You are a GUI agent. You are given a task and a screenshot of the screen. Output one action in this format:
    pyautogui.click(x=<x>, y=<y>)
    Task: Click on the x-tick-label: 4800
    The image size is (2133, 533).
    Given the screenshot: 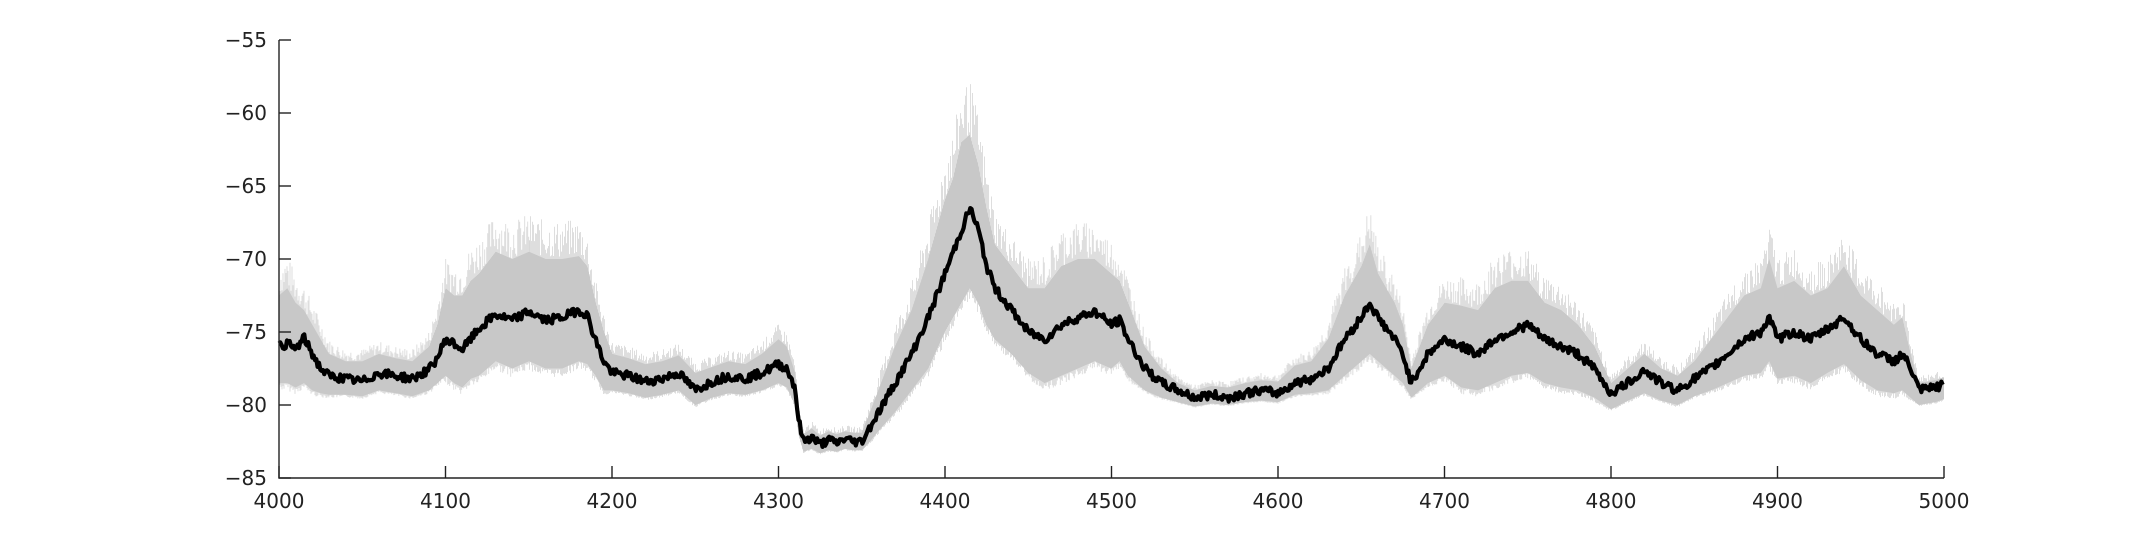 What is the action you would take?
    pyautogui.click(x=1611, y=501)
    